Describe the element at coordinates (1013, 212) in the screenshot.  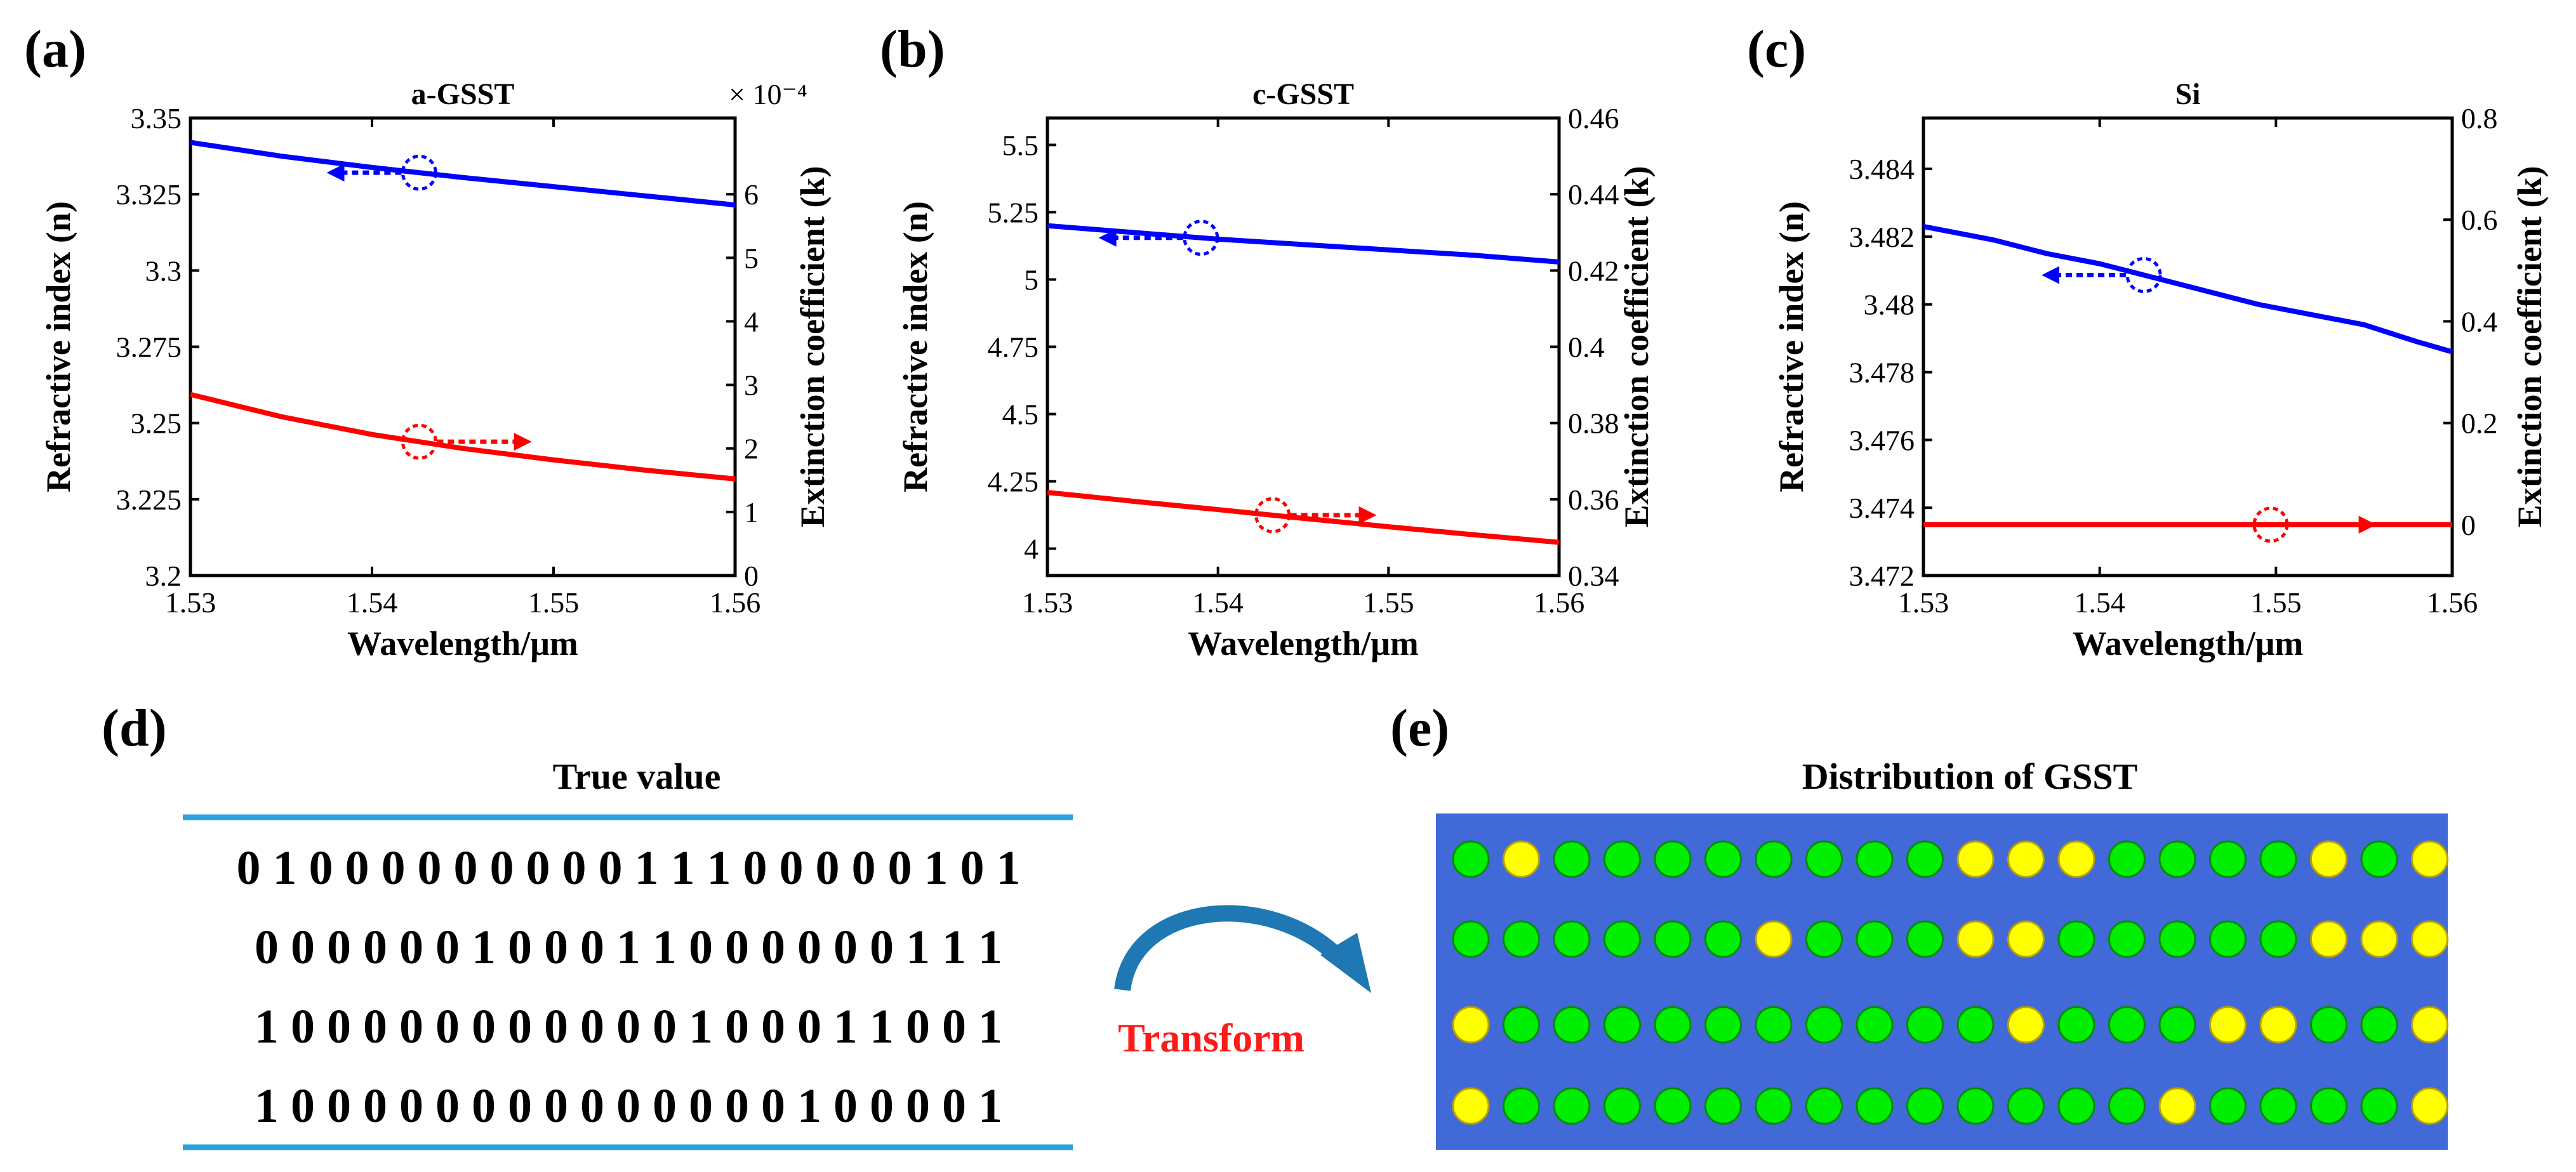
I see `y-left-tick-label: 5.25` at that location.